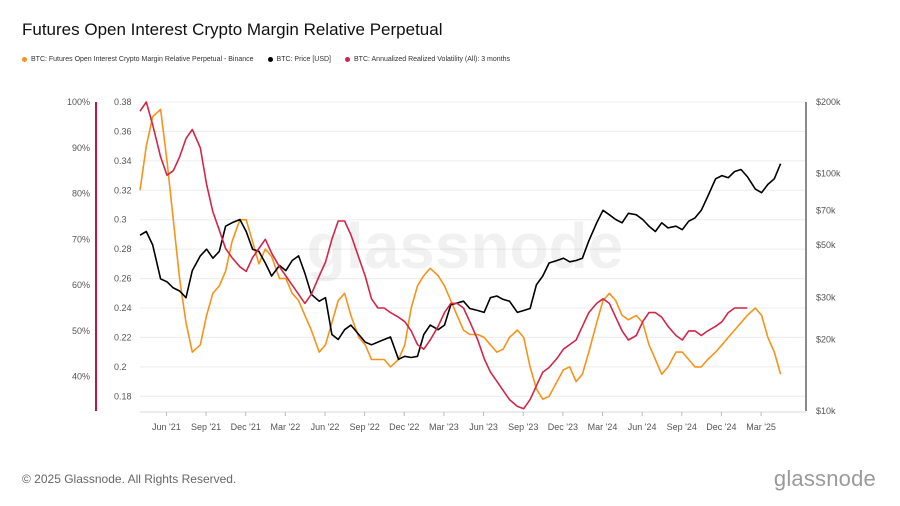 This screenshot has height=506, width=900. What do you see at coordinates (303, 59) in the screenshot?
I see `legend-price-label: BTC: Price [USD]` at bounding box center [303, 59].